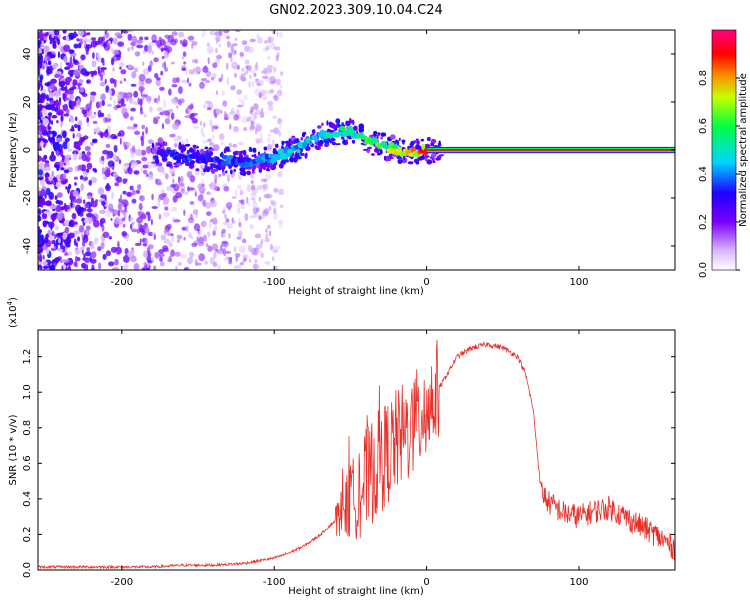 This screenshot has height=600, width=750. Describe the element at coordinates (121, 282) in the screenshot. I see `top-x-tick-label: -200` at that location.